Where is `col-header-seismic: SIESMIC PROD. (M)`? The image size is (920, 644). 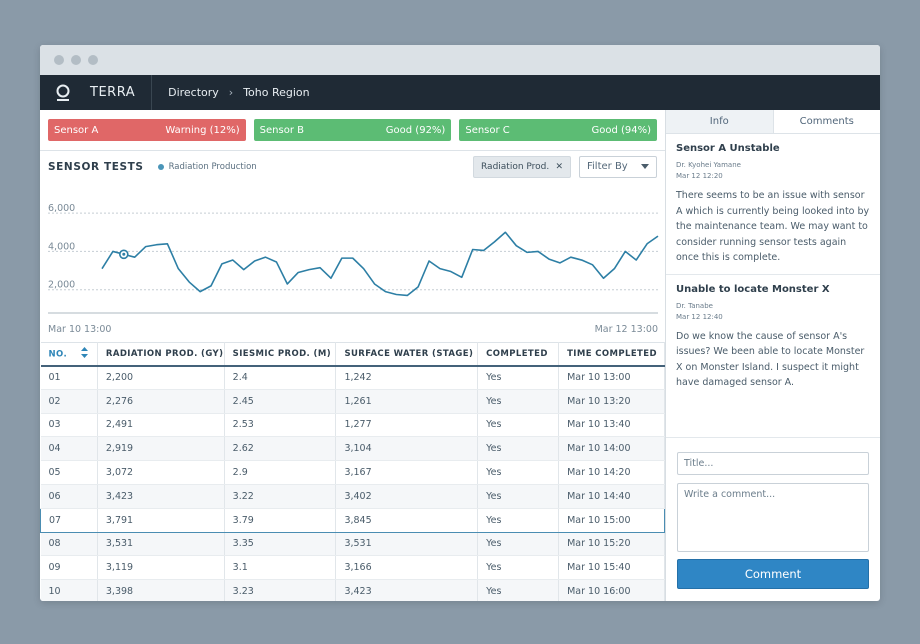
col-header-seismic: SIESMIC PROD. (M) is located at coordinates (280, 354).